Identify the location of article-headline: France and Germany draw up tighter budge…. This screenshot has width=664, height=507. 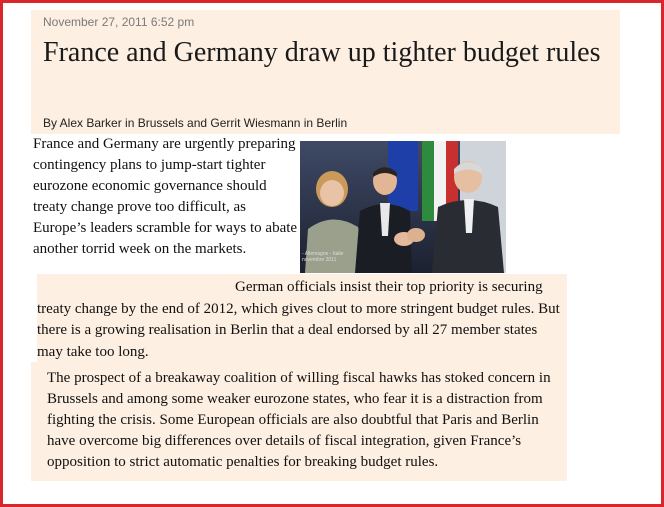
(330, 52).